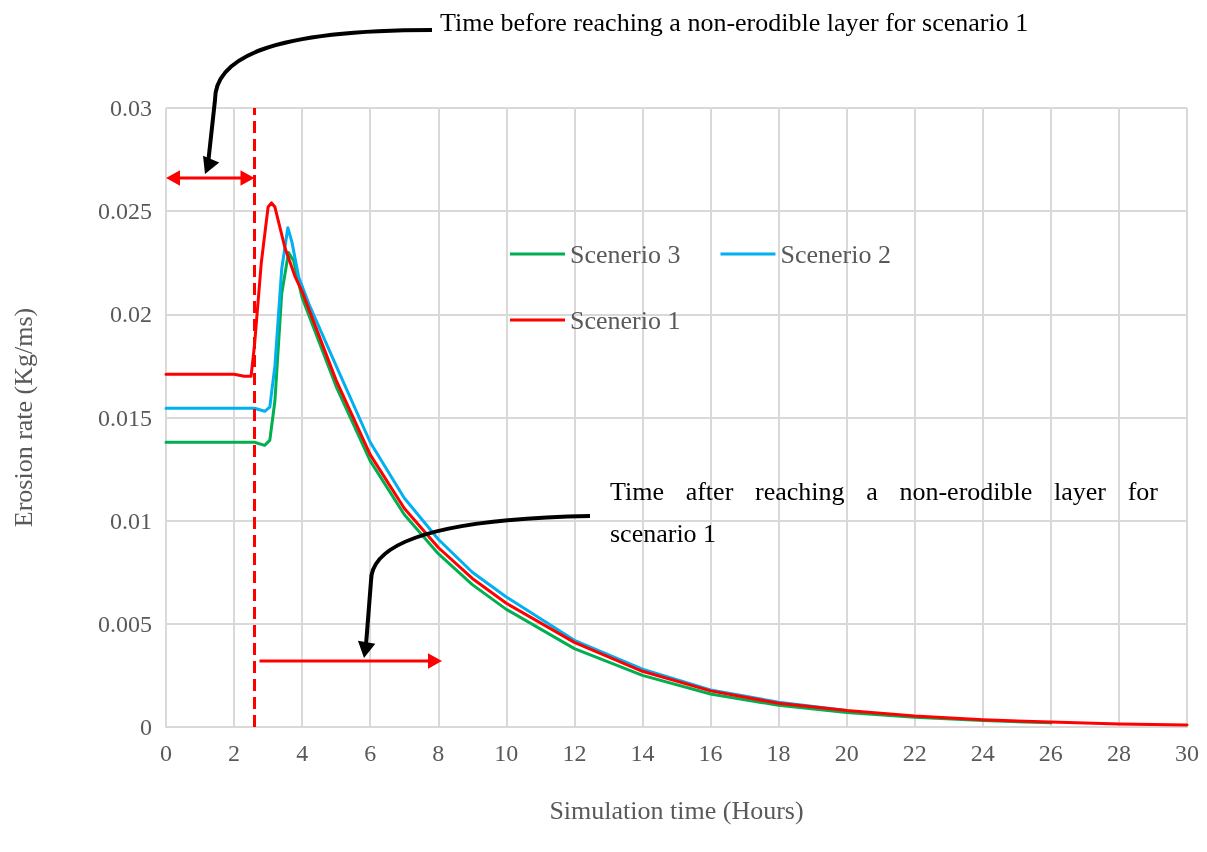  I want to click on y-tick-label: 0.01, so click(131, 520).